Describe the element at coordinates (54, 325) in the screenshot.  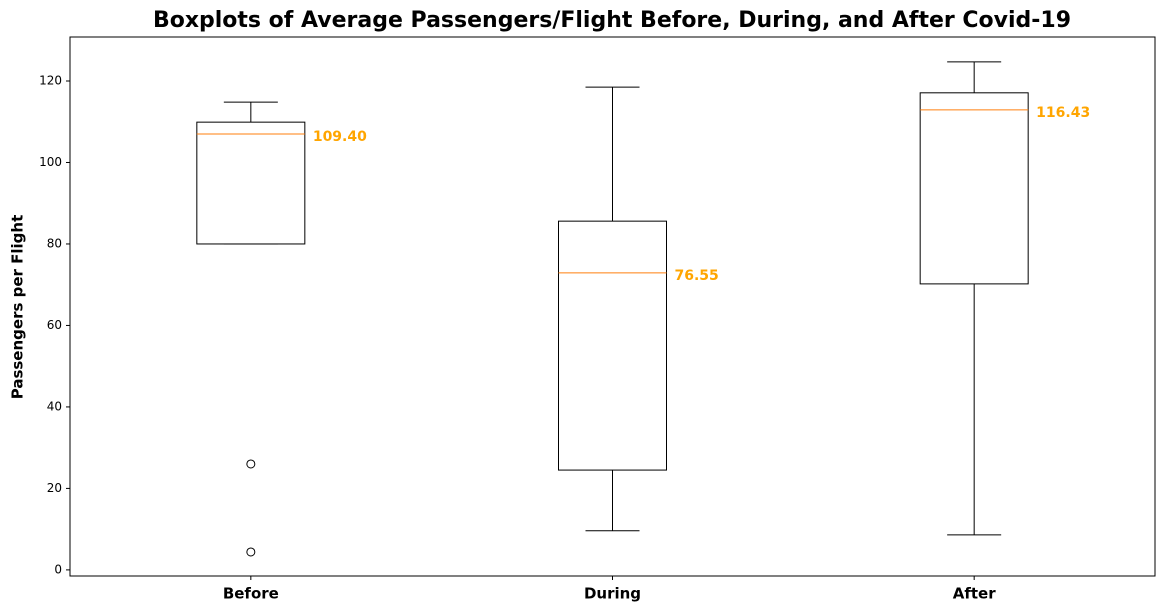
I see `y-tick-label: 60` at that location.